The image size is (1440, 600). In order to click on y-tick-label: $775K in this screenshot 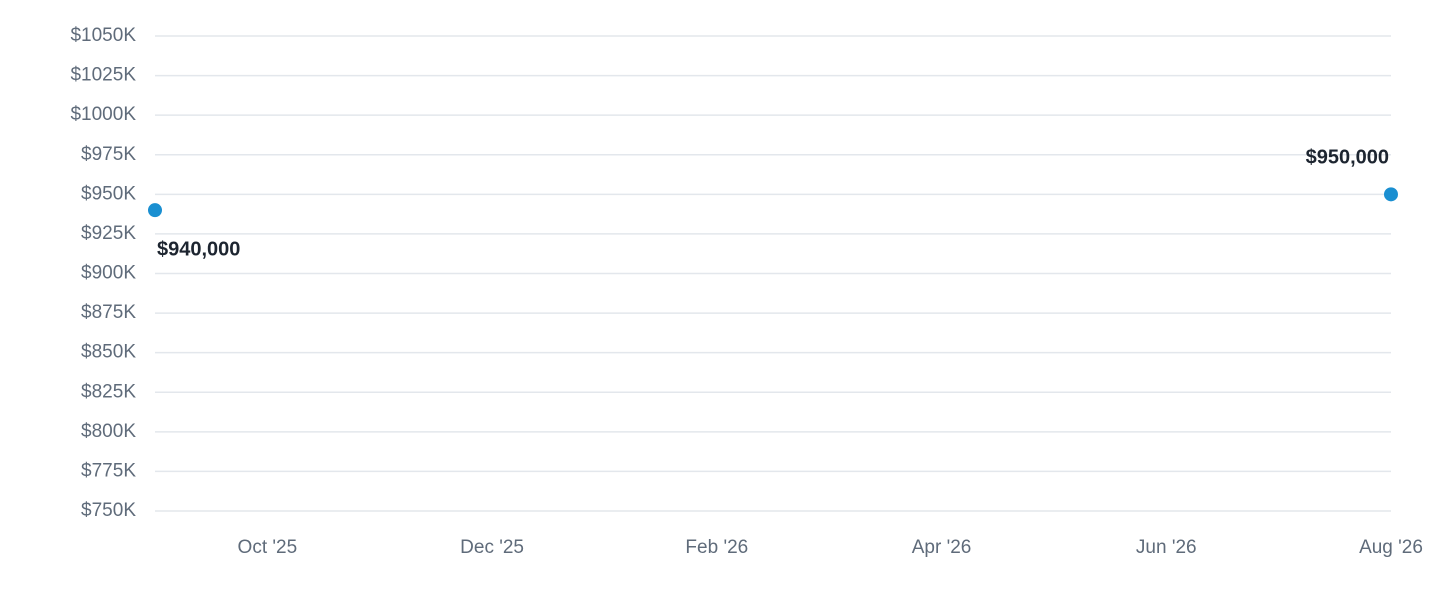, I will do `click(108, 470)`.